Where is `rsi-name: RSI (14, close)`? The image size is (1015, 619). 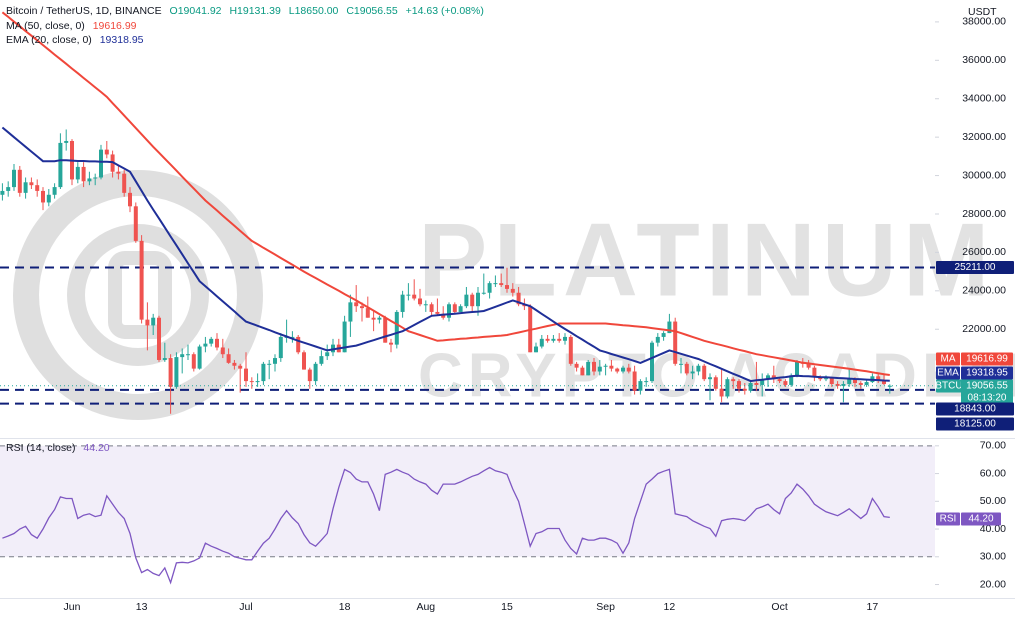
rsi-name: RSI (14, close) is located at coordinates (41, 448).